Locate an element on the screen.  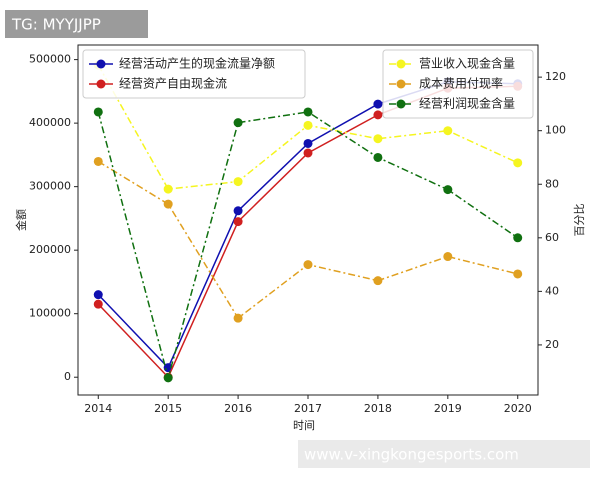
y2-tick-label: 80 is located at coordinates (552, 183).